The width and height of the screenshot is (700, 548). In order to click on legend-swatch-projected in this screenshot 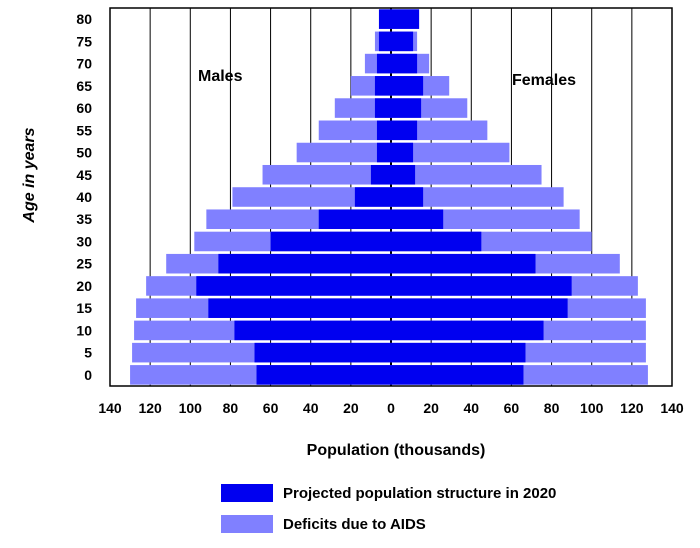, I will do `click(247, 493)`.